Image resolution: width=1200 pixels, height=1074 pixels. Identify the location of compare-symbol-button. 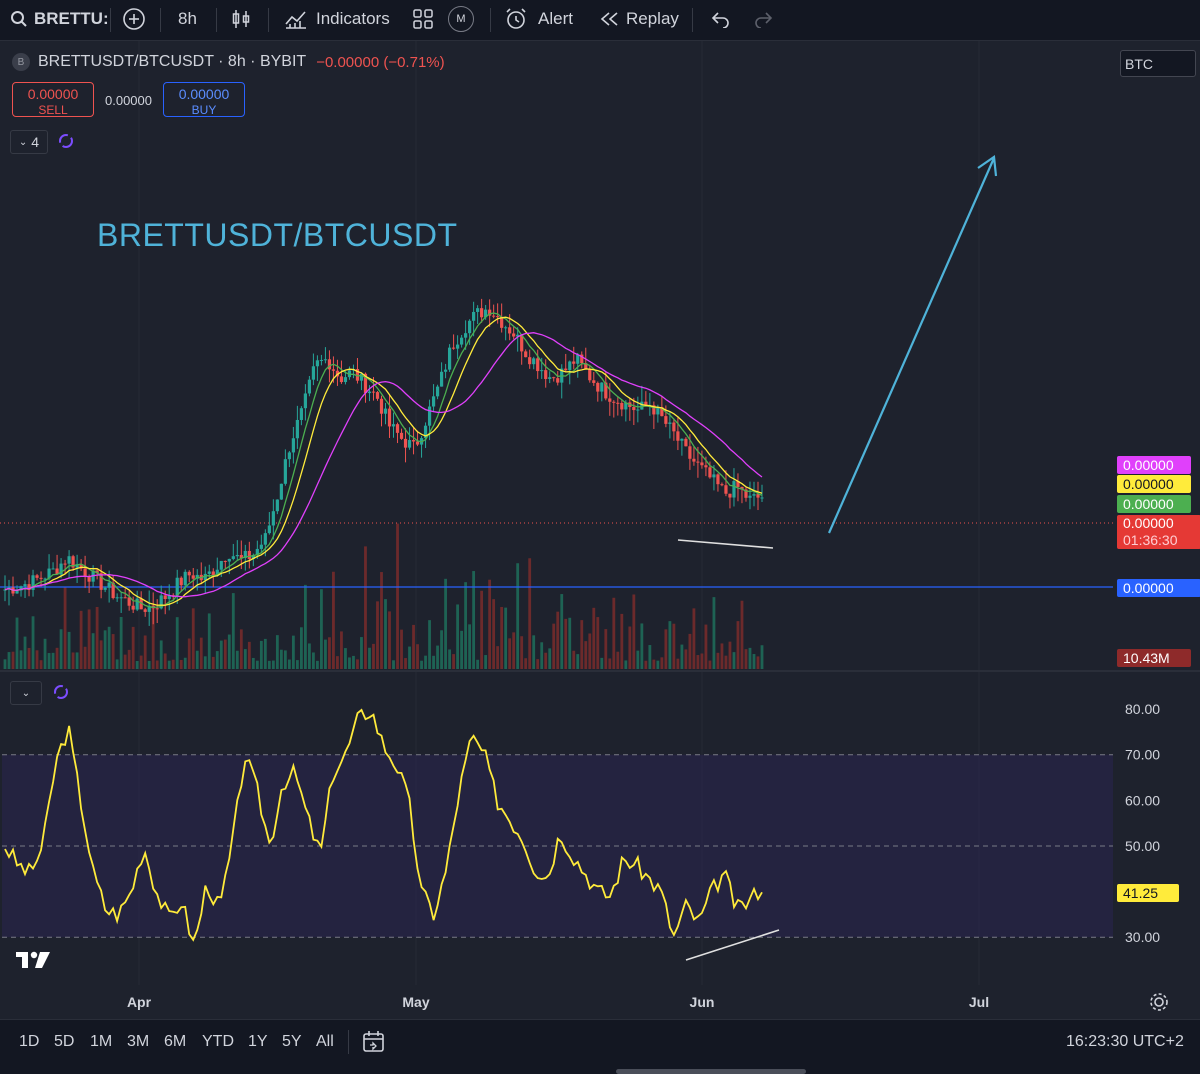
(134, 19).